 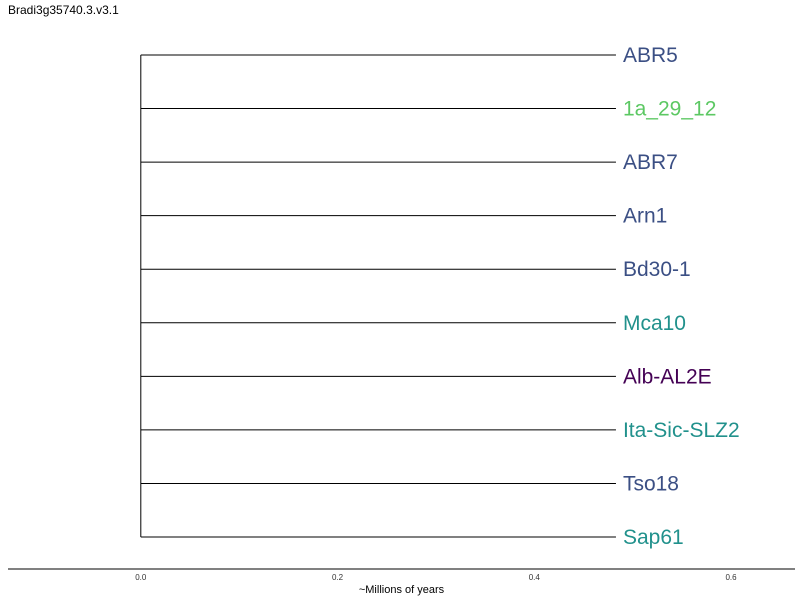 I want to click on x-axis-title: ~Millions of years, so click(x=402, y=590).